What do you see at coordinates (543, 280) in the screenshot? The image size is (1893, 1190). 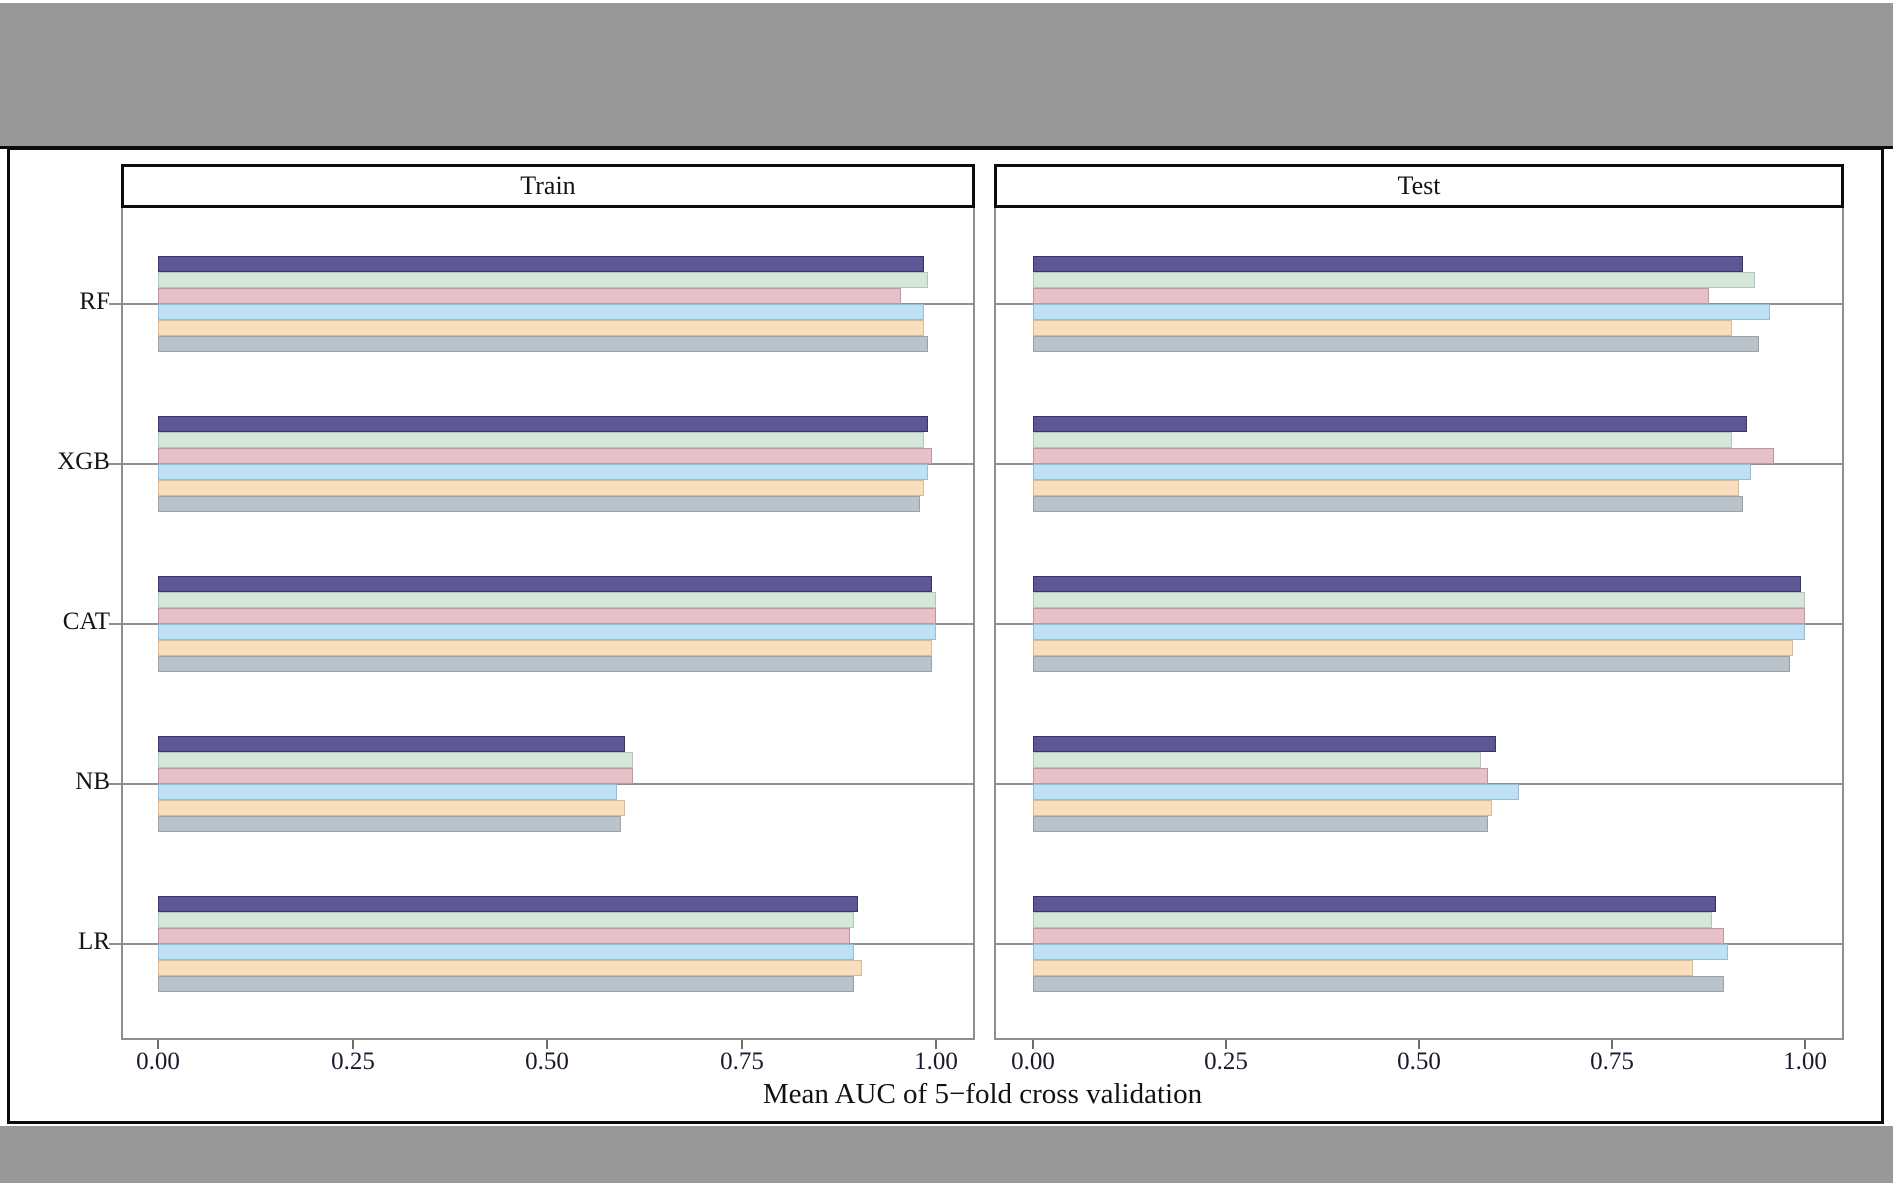 I see `bar-train-rf-green` at bounding box center [543, 280].